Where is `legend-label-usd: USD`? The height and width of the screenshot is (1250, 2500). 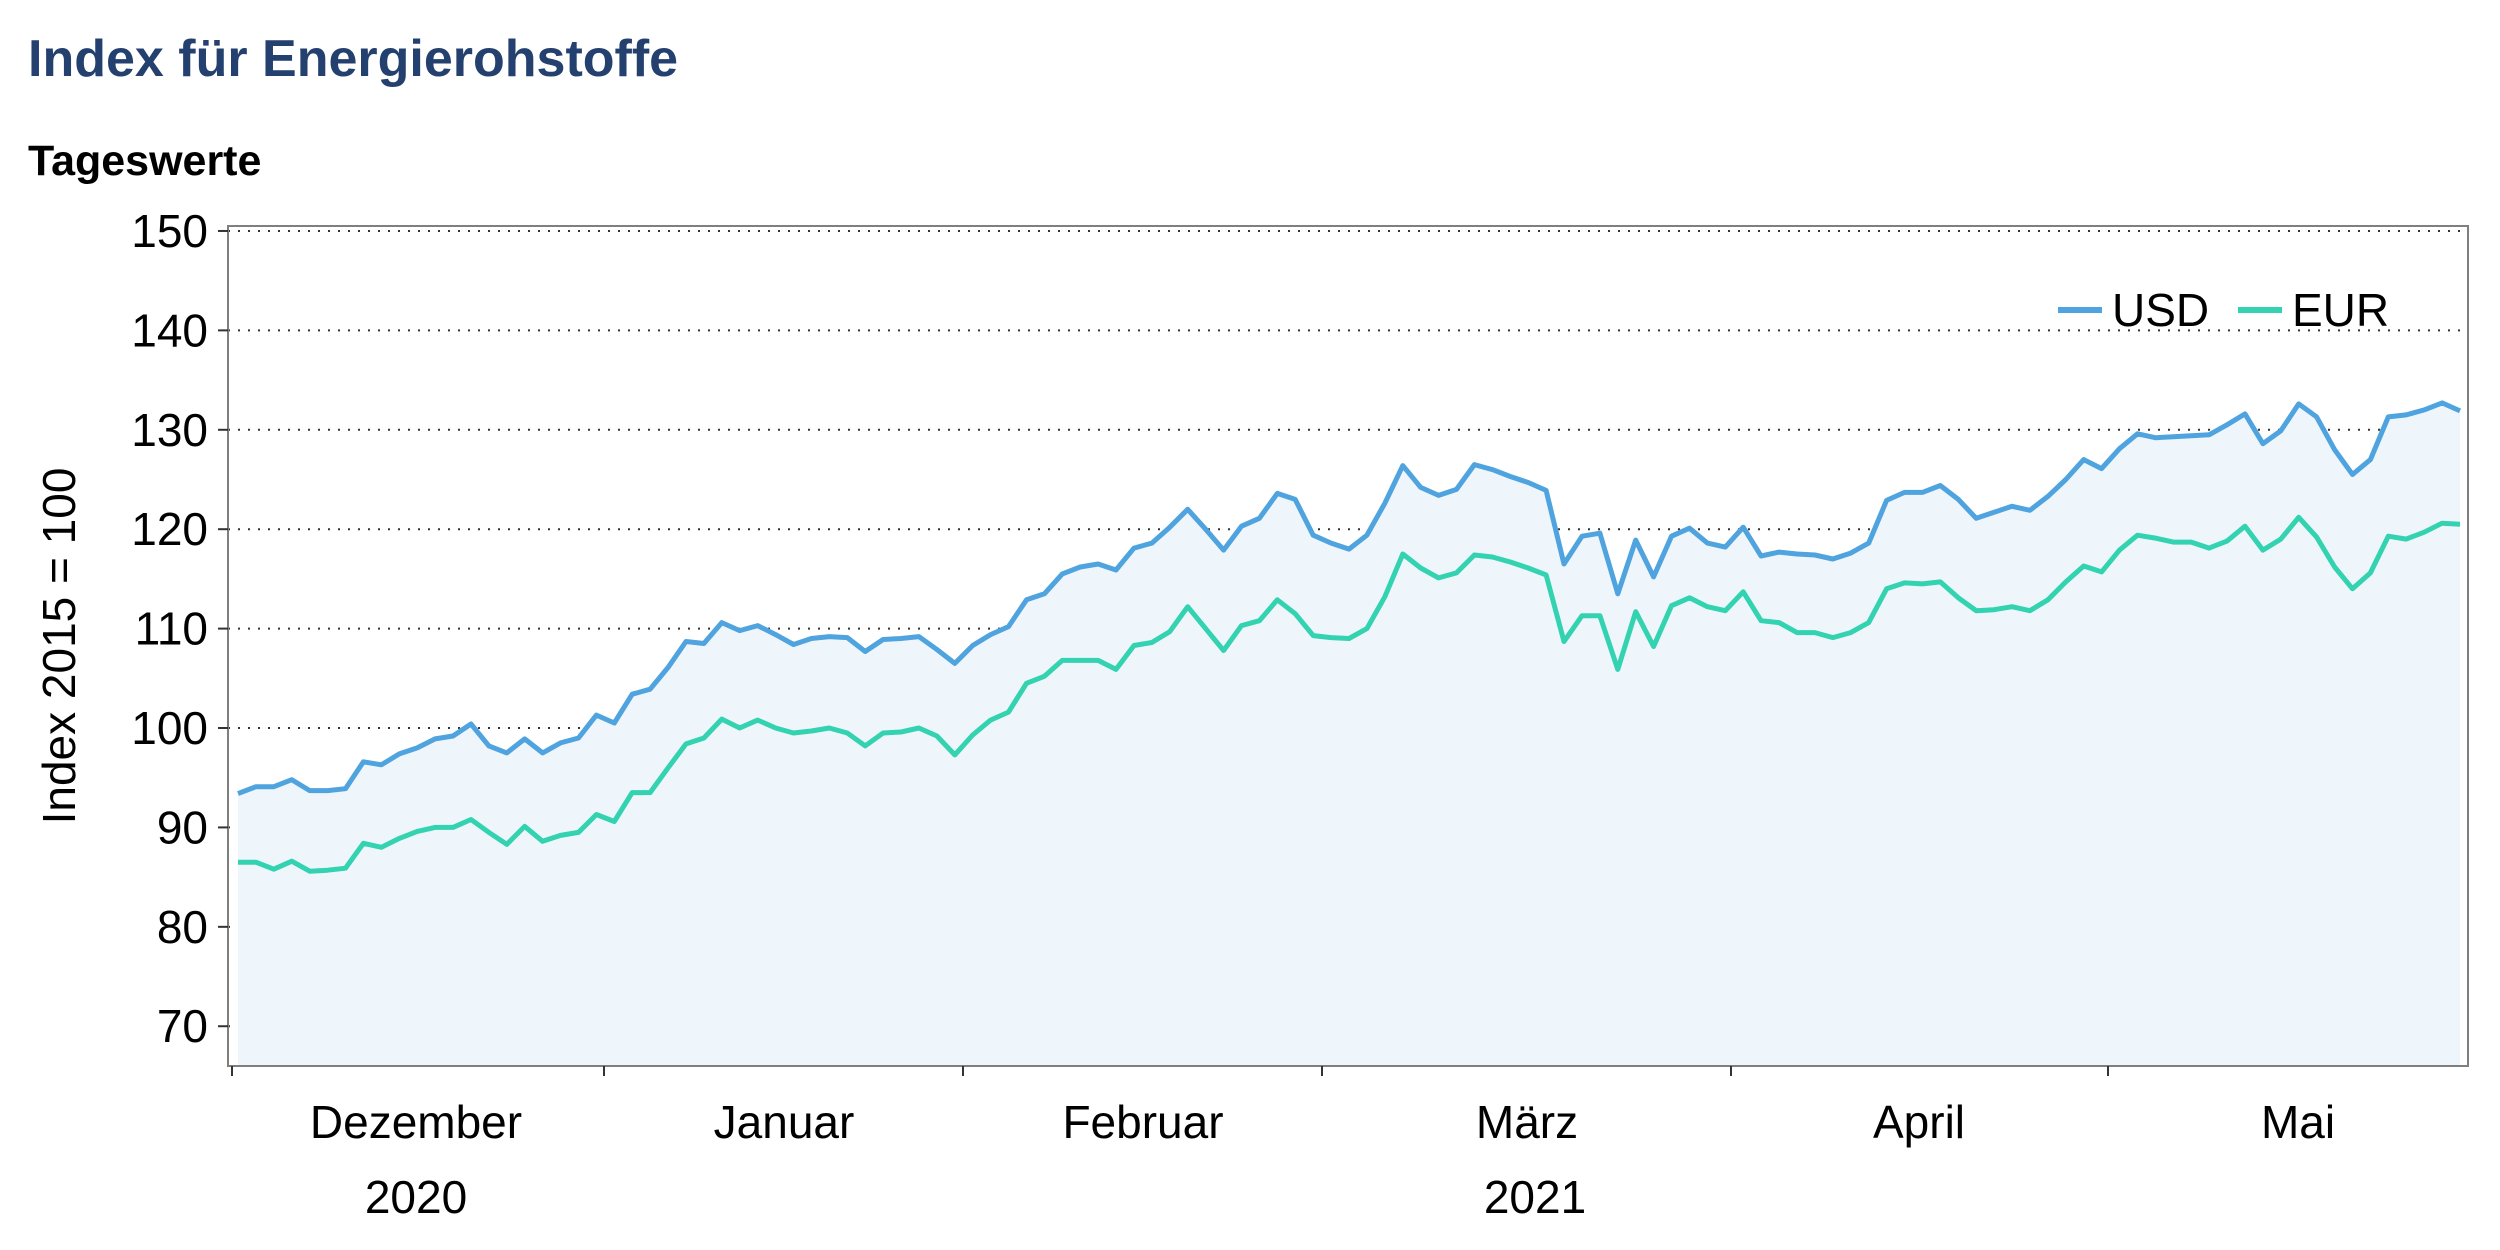
legend-label-usd: USD is located at coordinates (2160, 310).